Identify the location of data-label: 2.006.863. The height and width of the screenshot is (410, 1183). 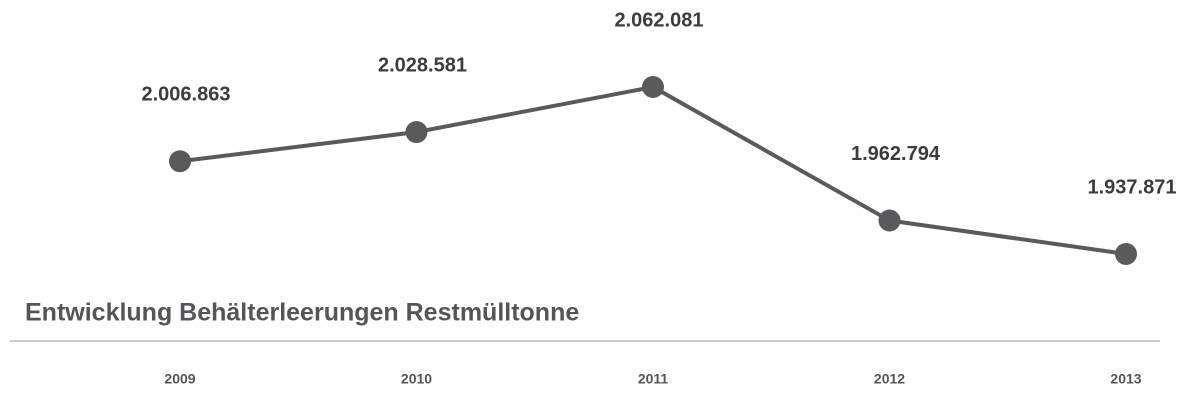
(186, 95).